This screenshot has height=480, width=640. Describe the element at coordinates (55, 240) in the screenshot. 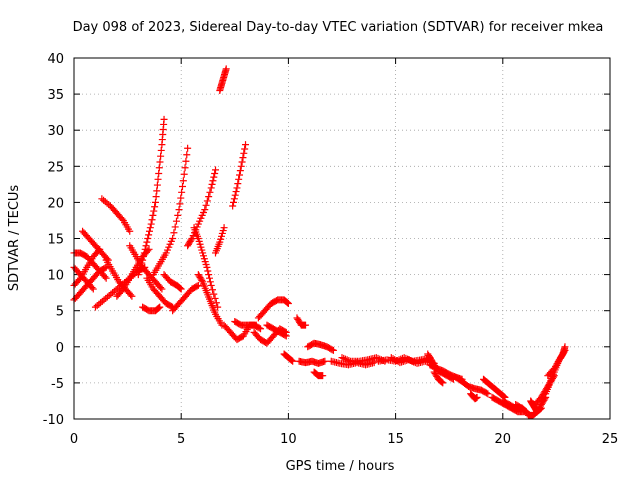

I see `y-tick-label: 15` at that location.